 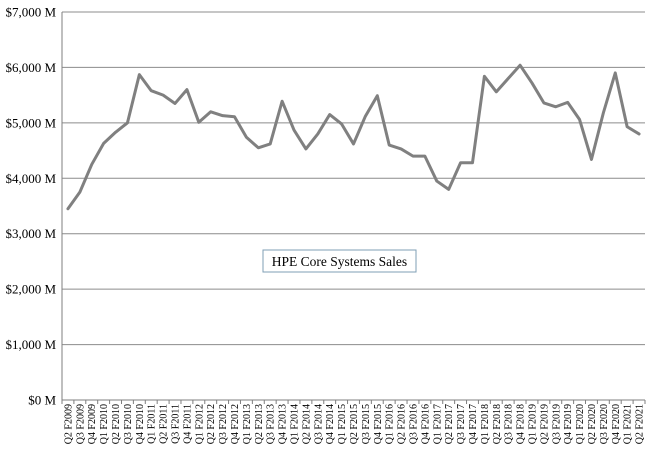 What do you see at coordinates (295, 424) in the screenshot?
I see `x-tick-label: Q1 F2014` at bounding box center [295, 424].